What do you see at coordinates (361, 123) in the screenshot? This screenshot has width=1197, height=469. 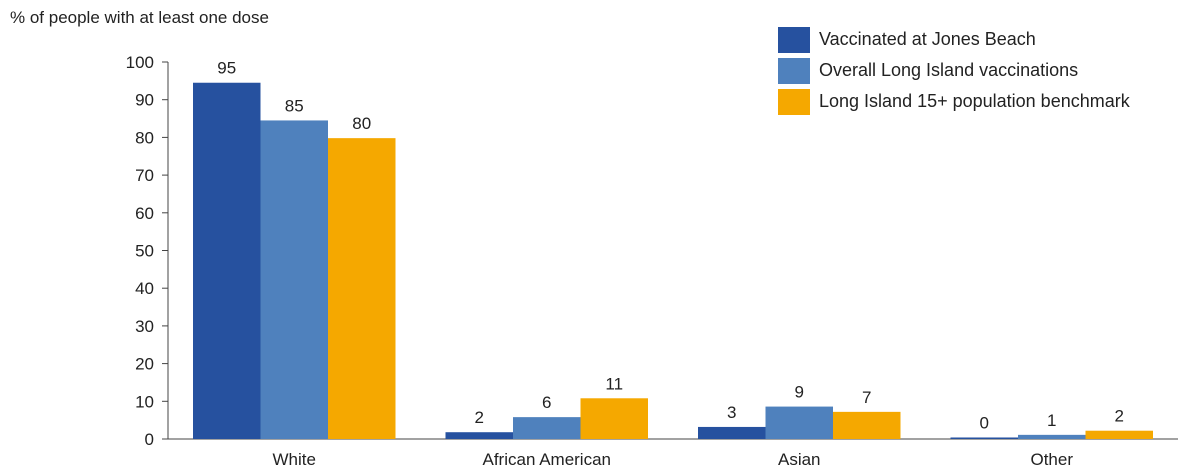 I see `data-label-white-2: 80` at bounding box center [361, 123].